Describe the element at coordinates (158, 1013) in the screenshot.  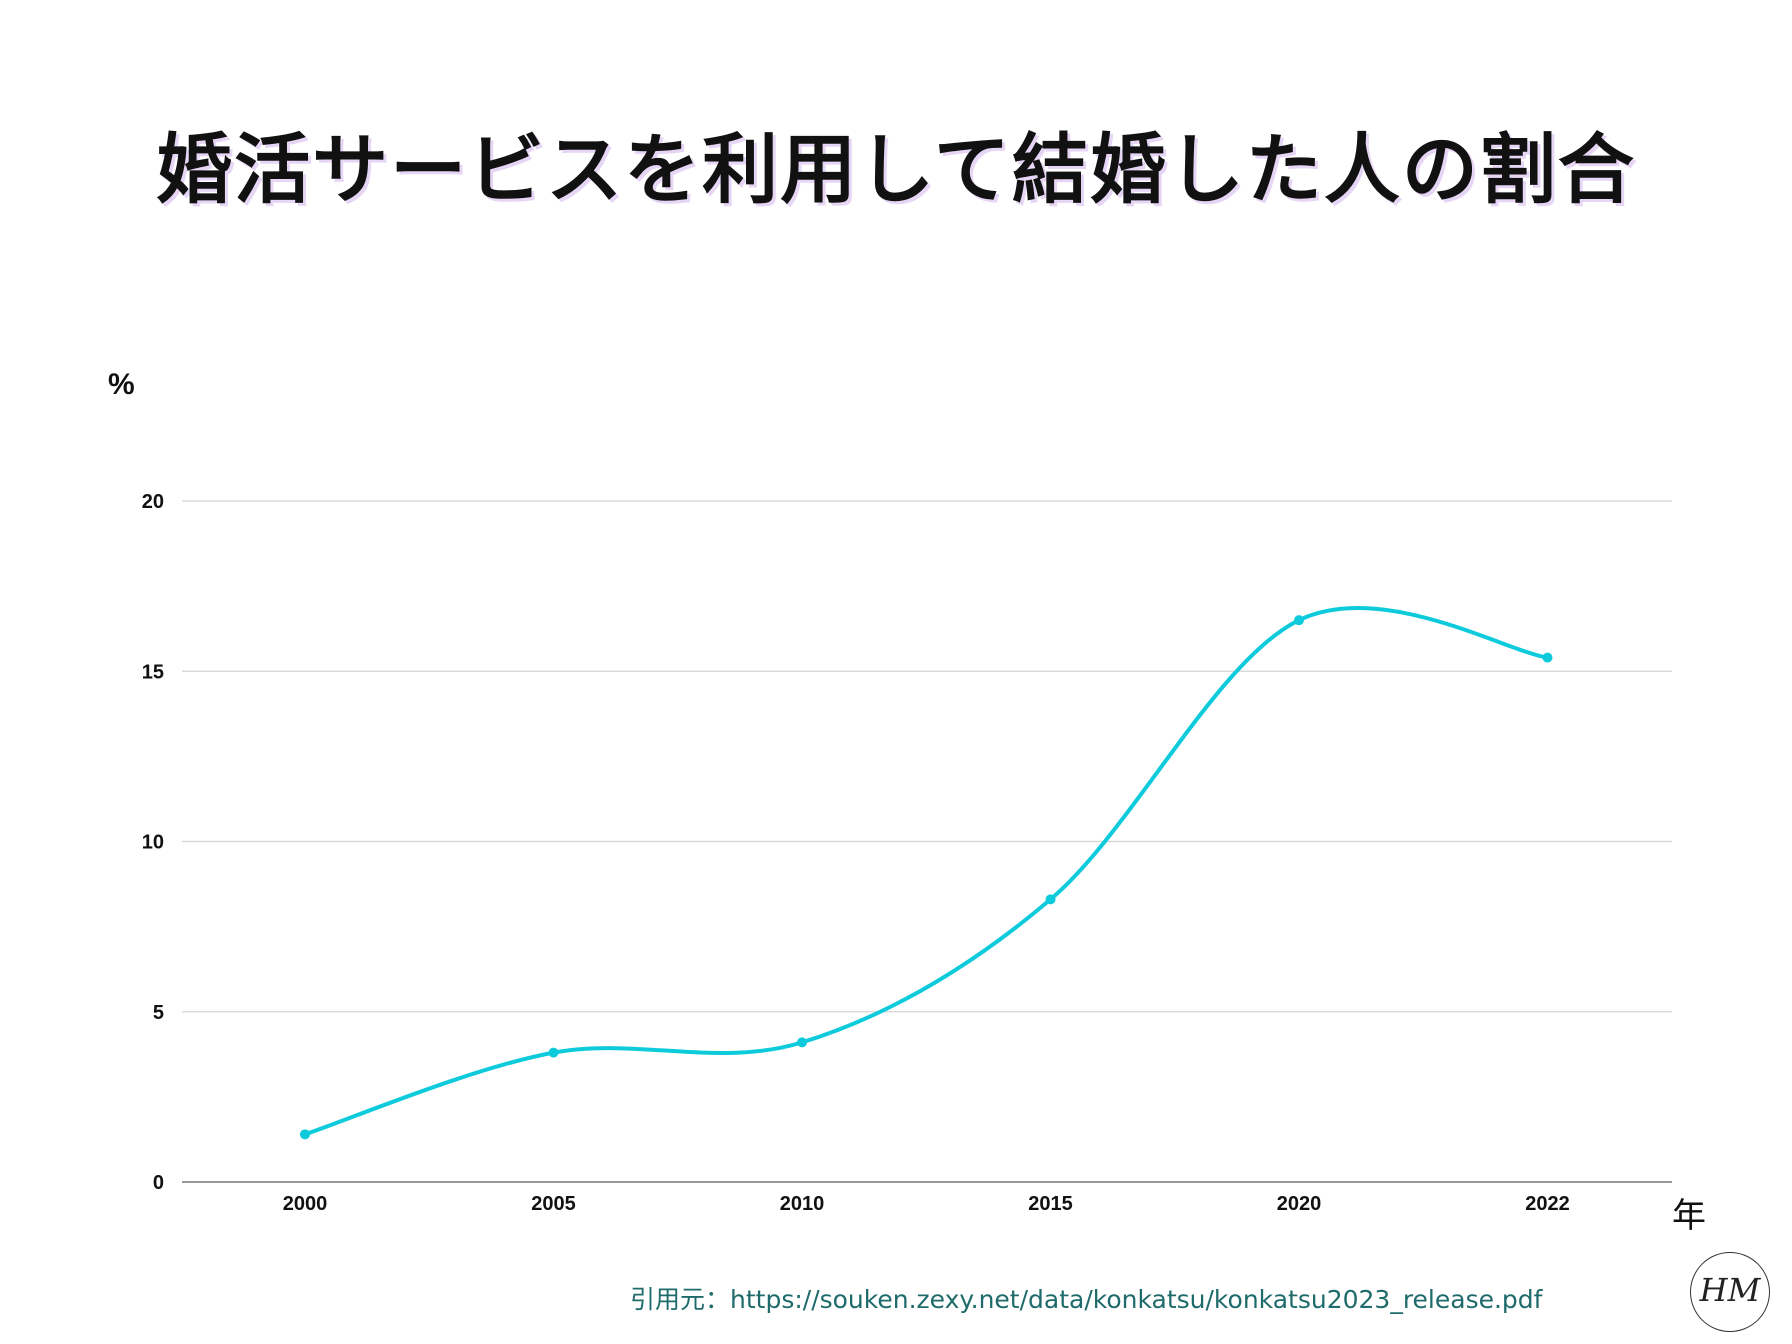
I see `y-tick-label: 5` at that location.